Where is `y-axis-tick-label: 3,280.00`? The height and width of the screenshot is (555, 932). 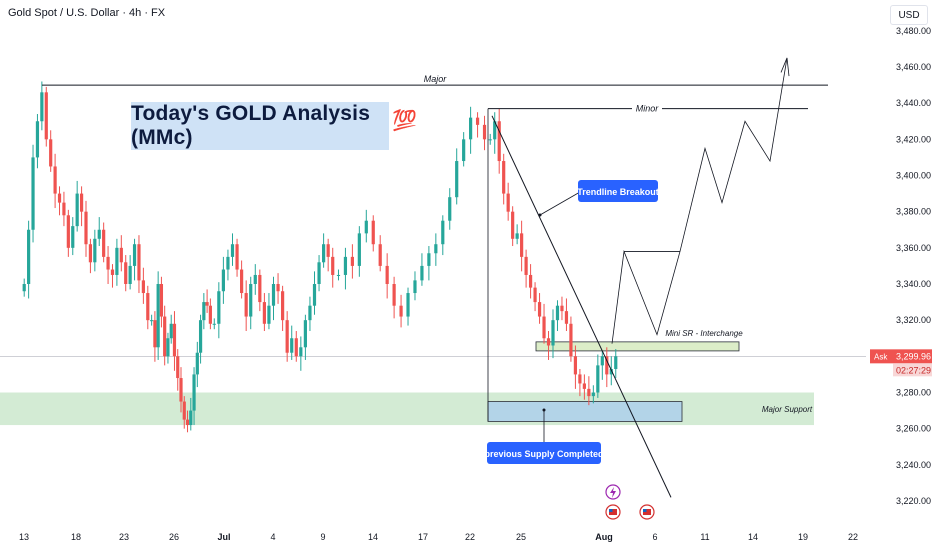
y-axis-tick-label: 3,280.00 is located at coordinates (913, 393).